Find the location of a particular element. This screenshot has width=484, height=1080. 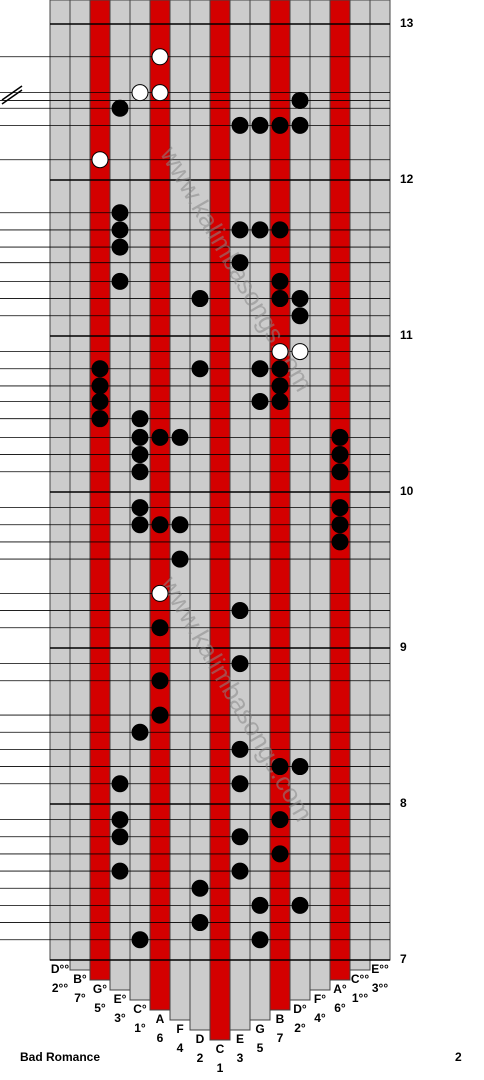

tine-number: 6° is located at coordinates (340, 1008).